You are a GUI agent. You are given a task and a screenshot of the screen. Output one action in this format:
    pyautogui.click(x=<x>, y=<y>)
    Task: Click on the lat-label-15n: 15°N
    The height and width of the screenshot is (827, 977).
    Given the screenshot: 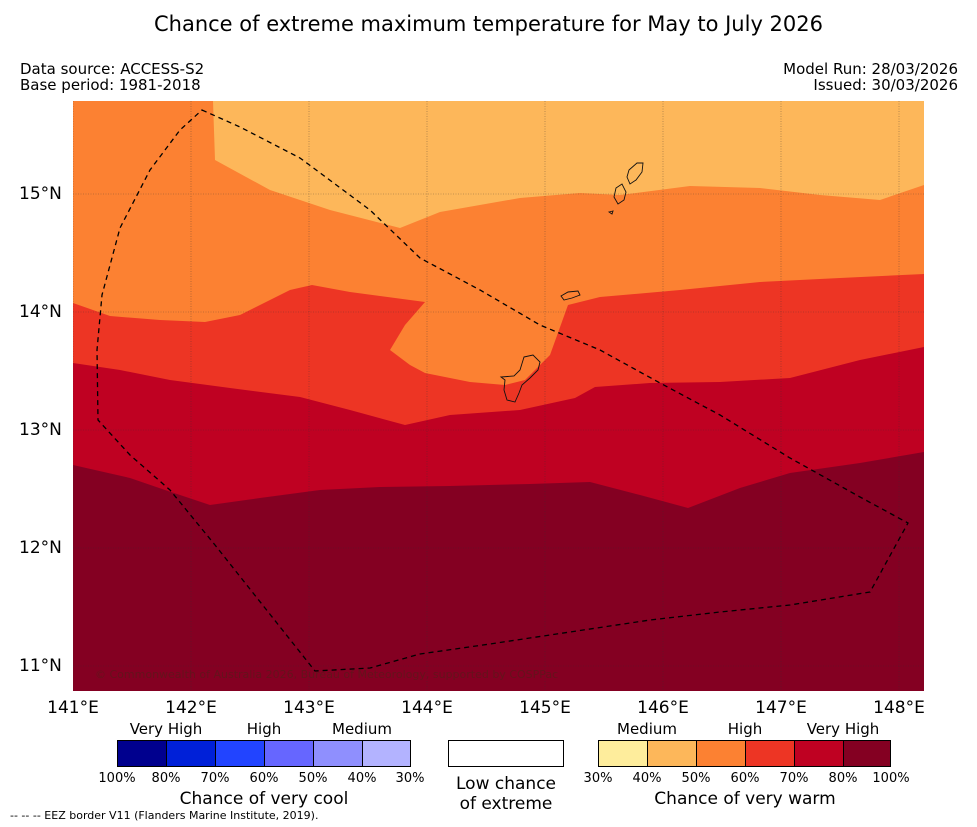 What is the action you would take?
    pyautogui.click(x=40, y=194)
    